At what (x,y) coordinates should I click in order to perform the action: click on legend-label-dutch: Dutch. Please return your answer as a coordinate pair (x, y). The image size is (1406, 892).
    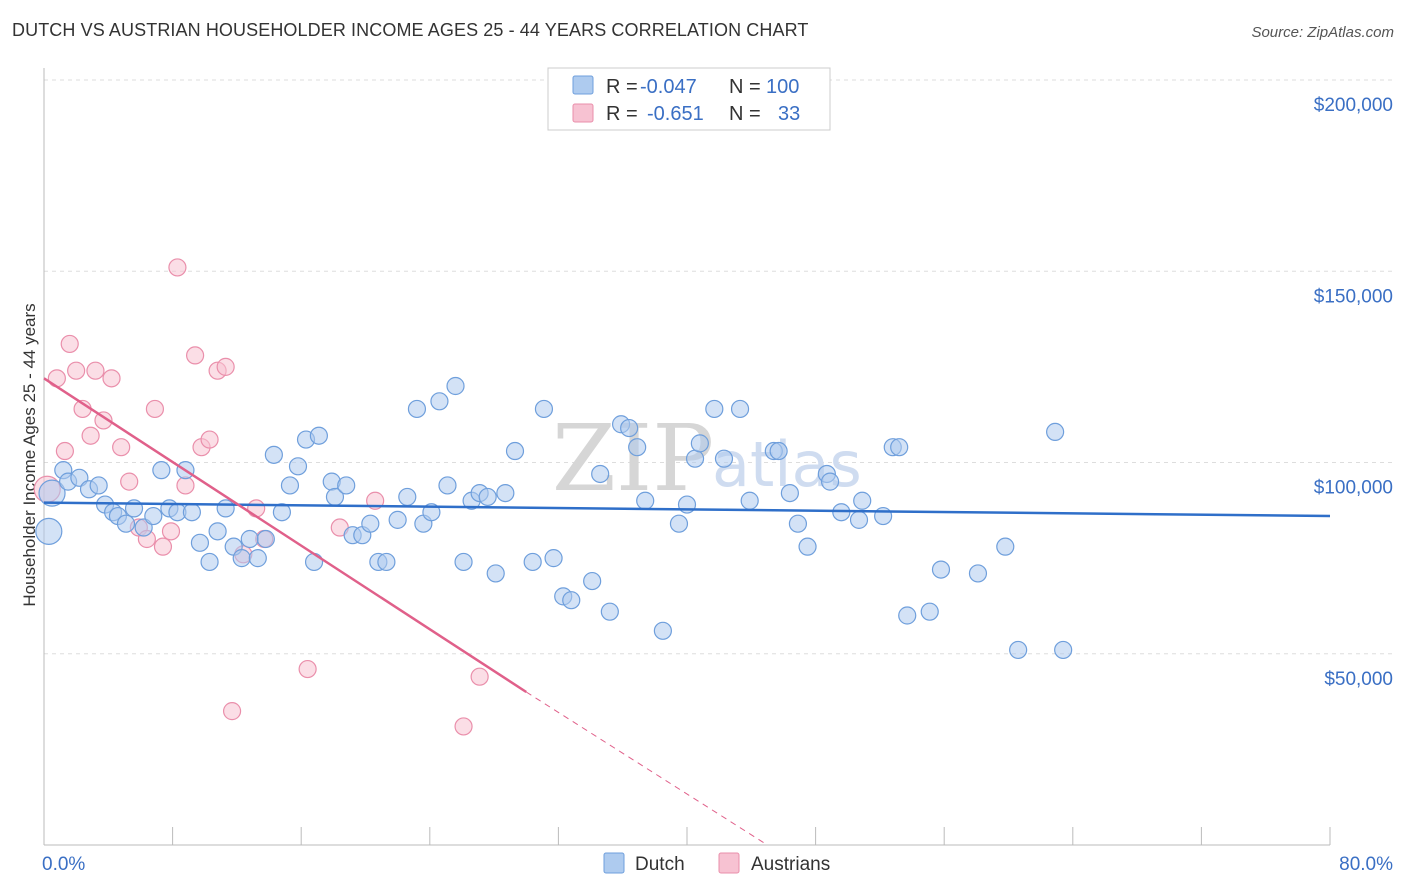
    Looking at the image, I should click on (660, 864).